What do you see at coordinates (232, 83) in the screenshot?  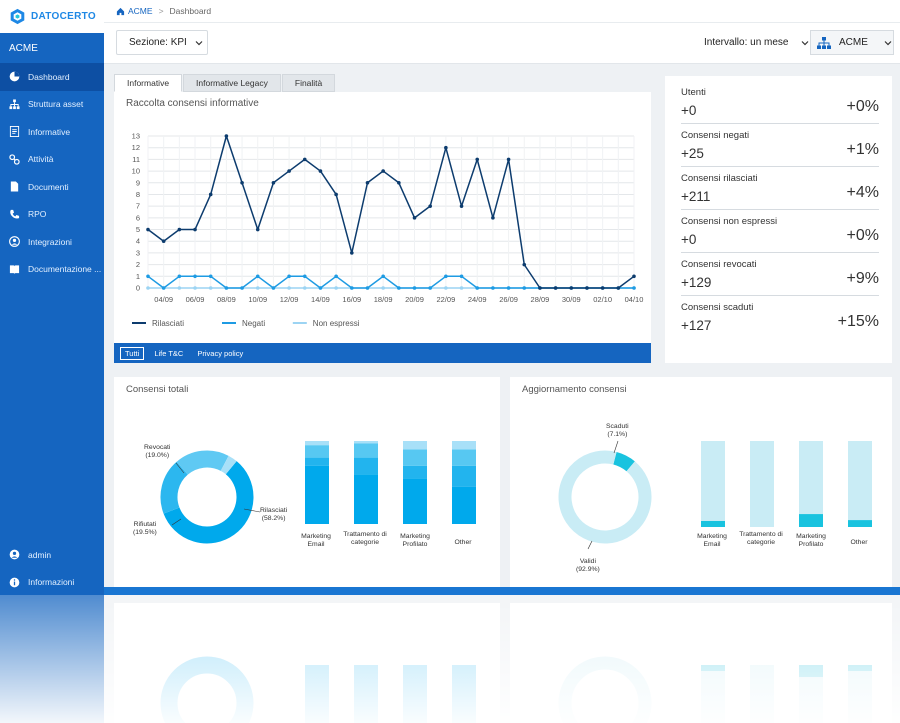 I see `tab-informative-legacy: Informative Legacy` at bounding box center [232, 83].